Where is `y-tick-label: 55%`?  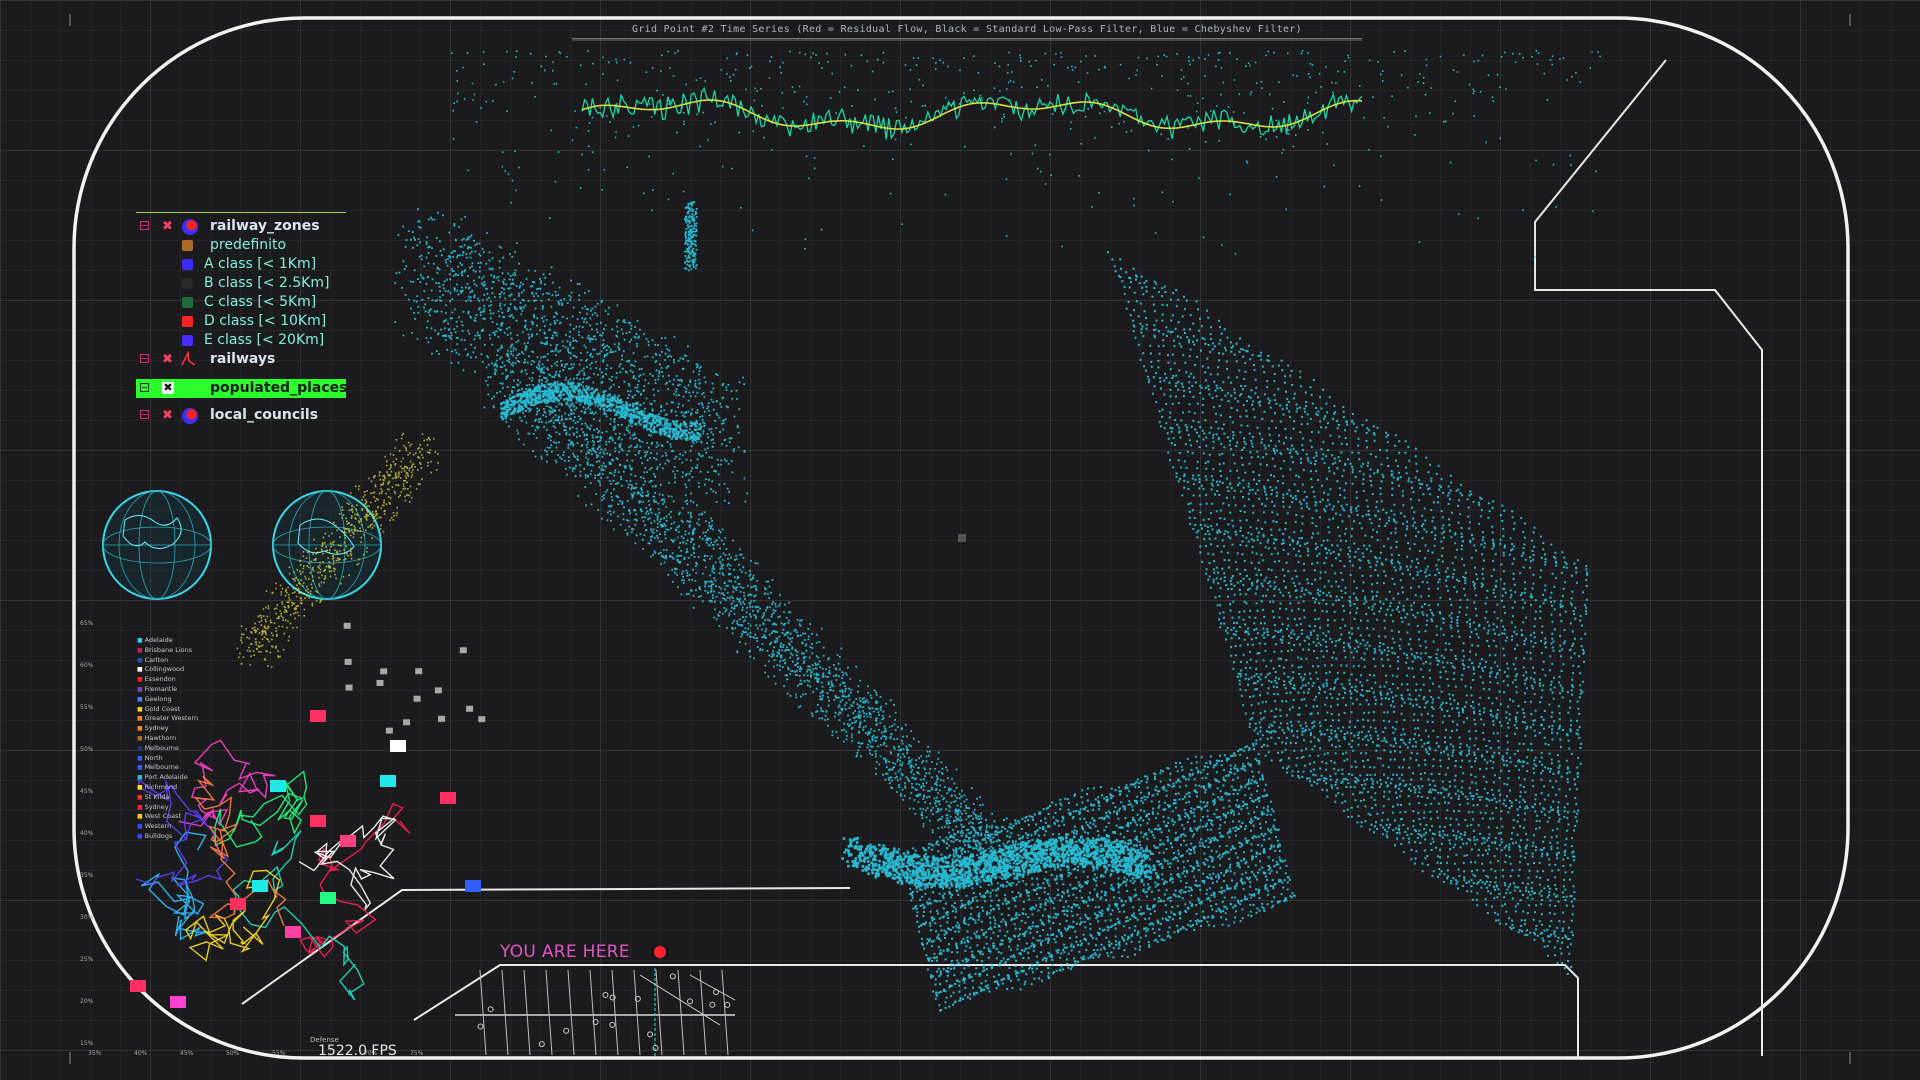 y-tick-label: 55% is located at coordinates (87, 707).